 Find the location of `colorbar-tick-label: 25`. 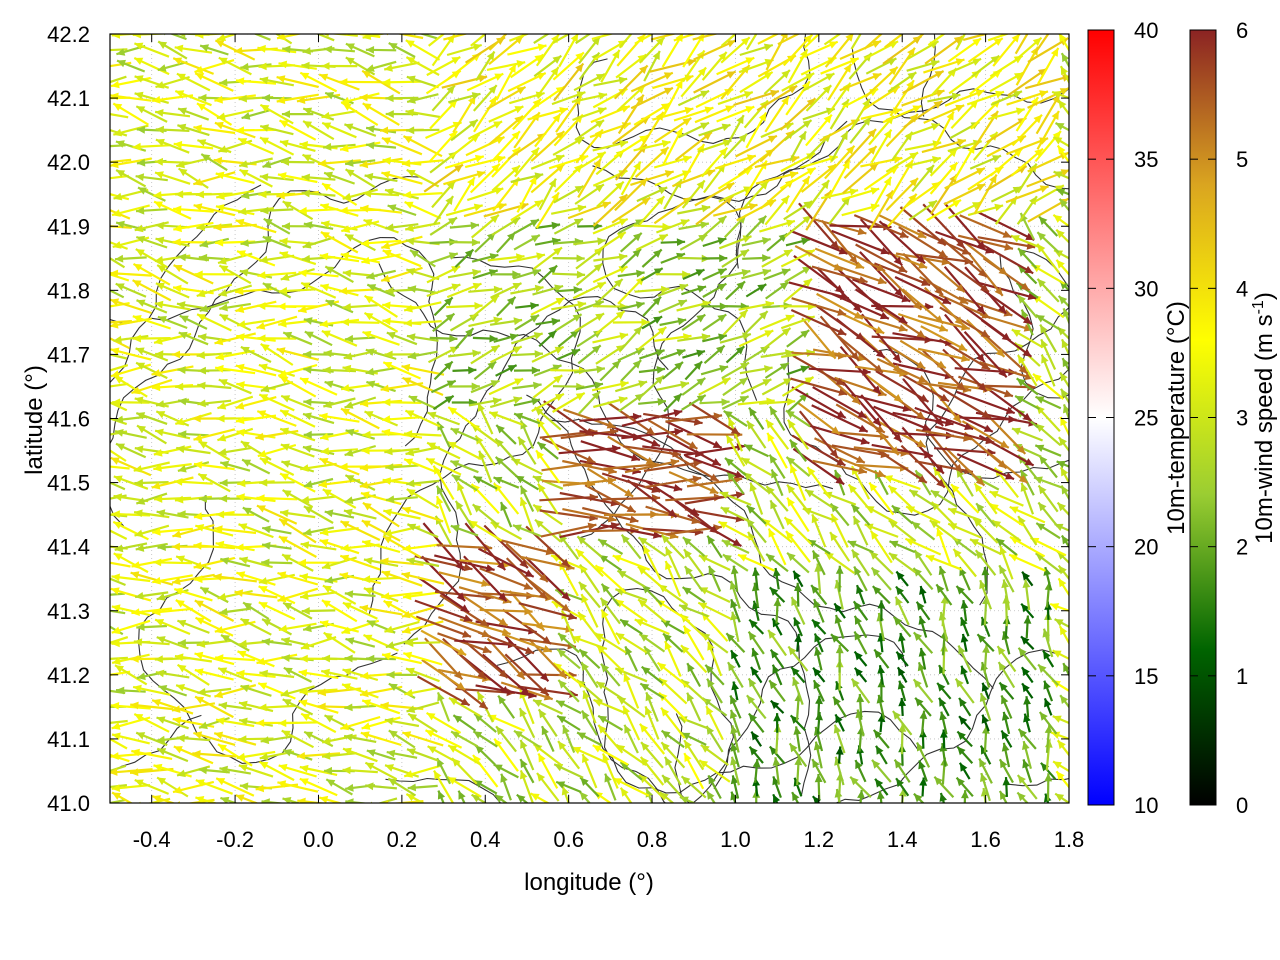

colorbar-tick-label: 25 is located at coordinates (1146, 418).